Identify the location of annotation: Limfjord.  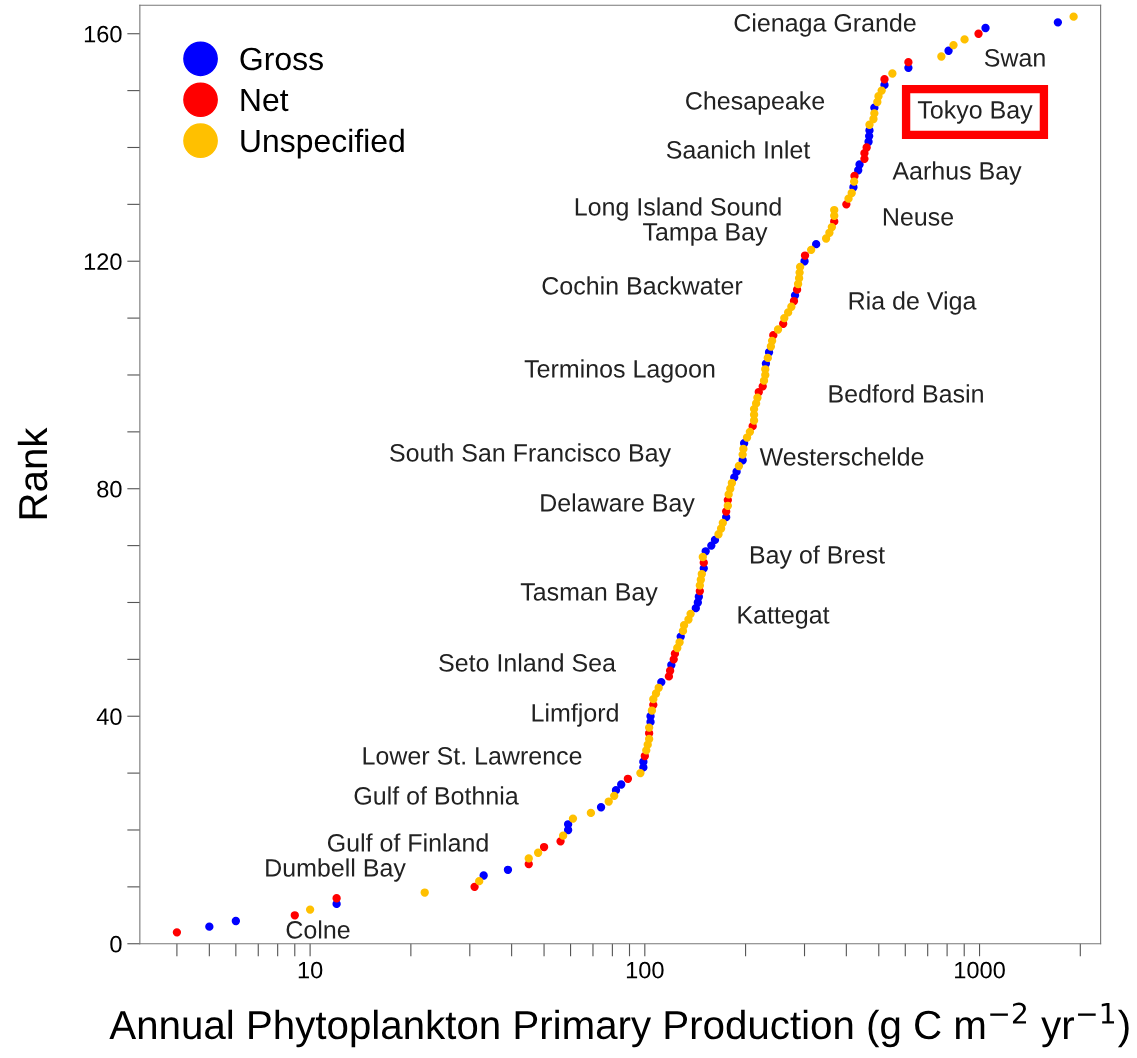
(575, 715).